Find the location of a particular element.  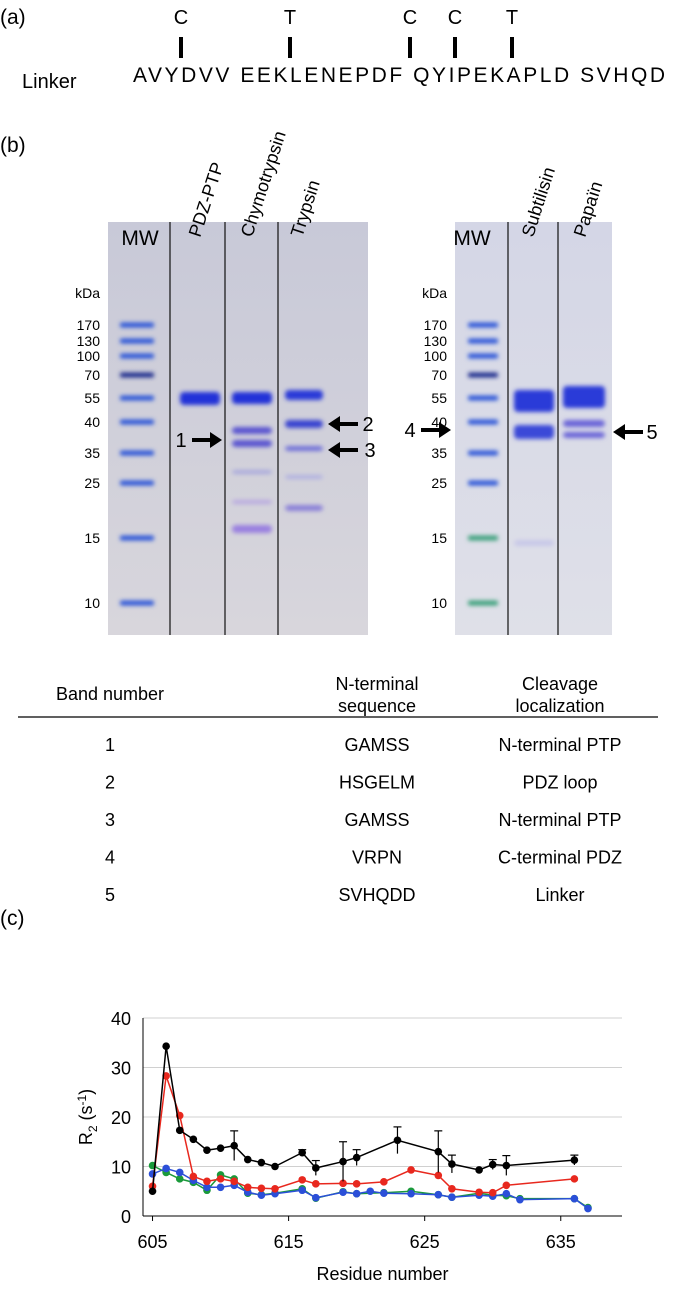

y-axis-label-part: -1 is located at coordinates (82, 1099).